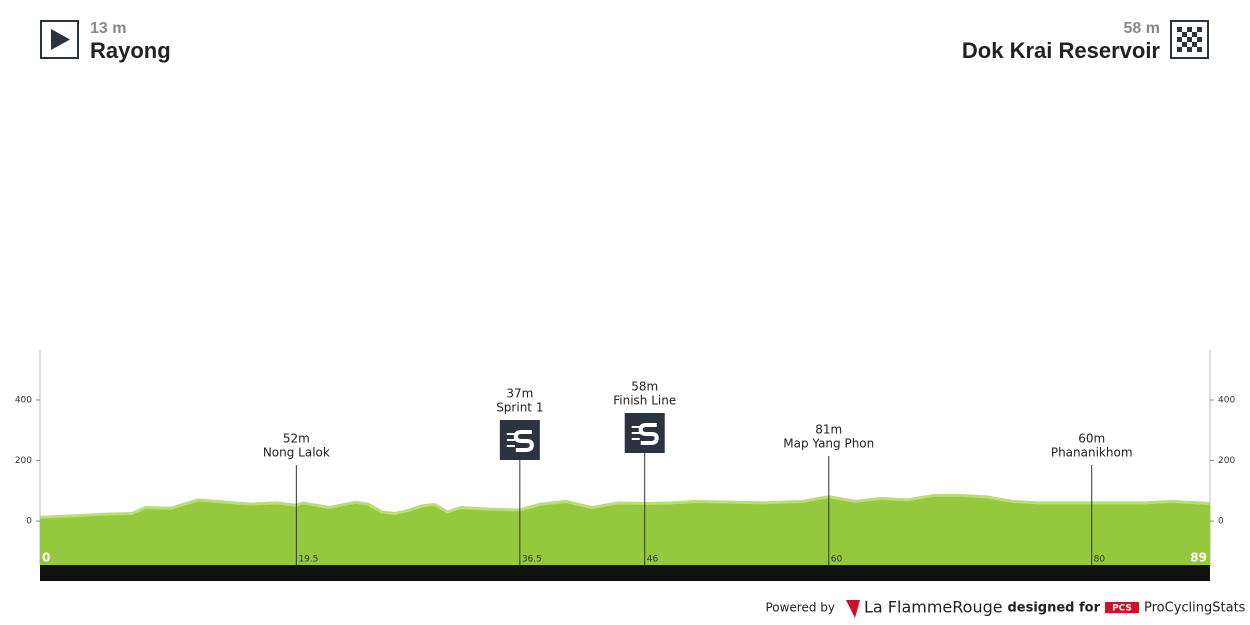 This screenshot has height=625, width=1250. Describe the element at coordinates (625, 530) in the screenshot. I see `profile-area` at that location.